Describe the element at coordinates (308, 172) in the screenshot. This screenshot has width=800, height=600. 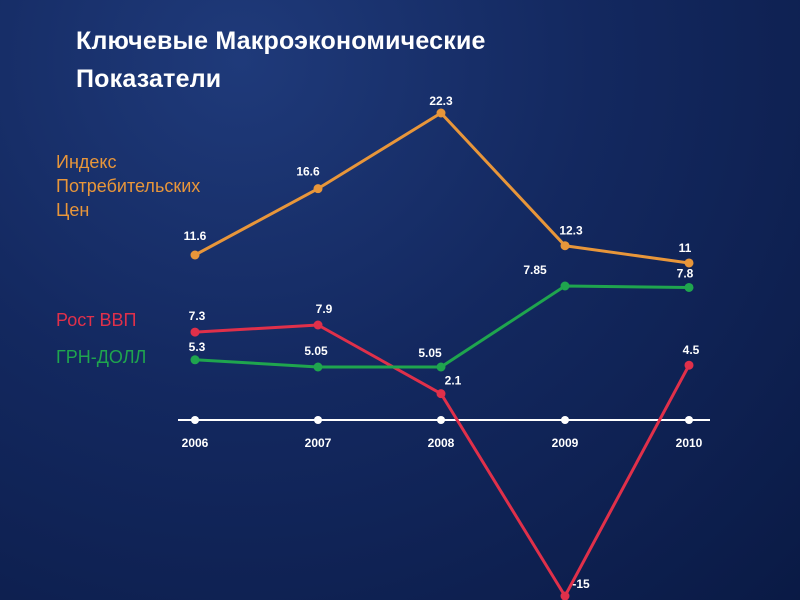
I see `data-label-cpi-2007: 16.6` at that location.